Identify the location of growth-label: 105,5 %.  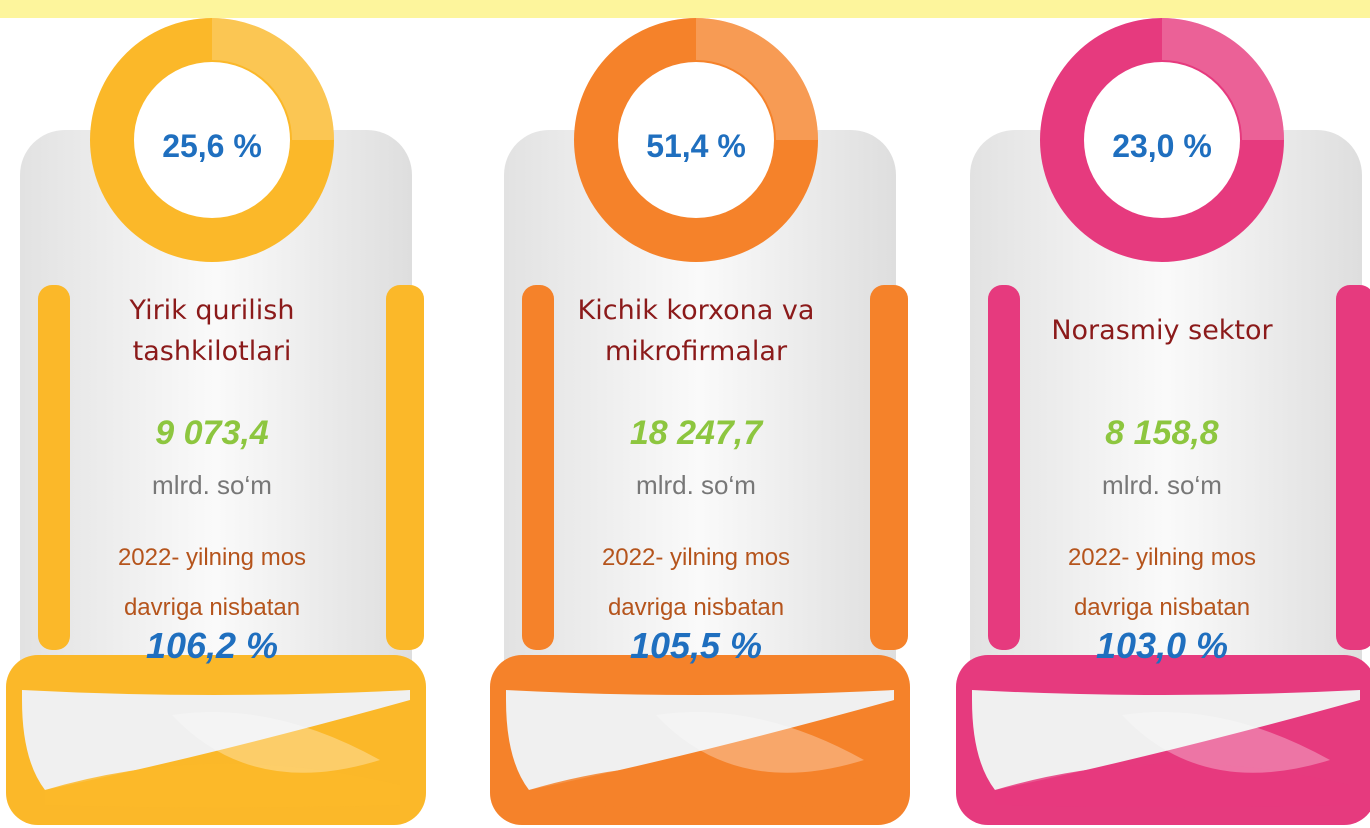
(696, 645).